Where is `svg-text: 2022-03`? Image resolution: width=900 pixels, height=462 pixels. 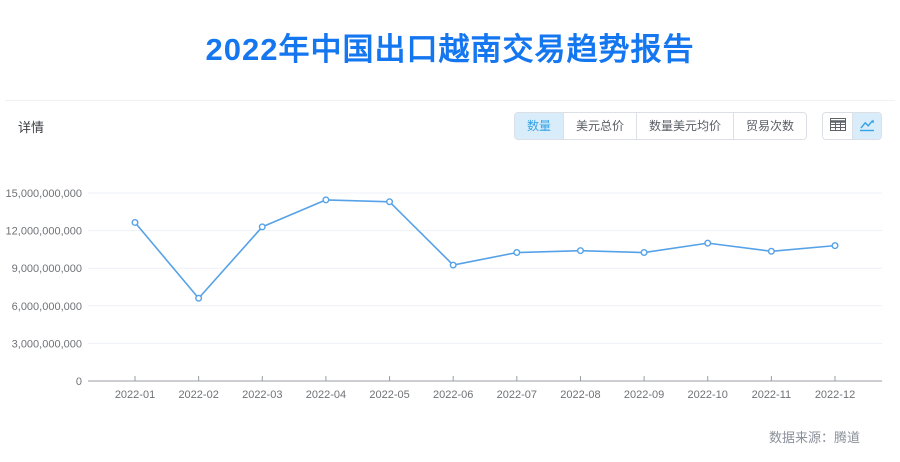
svg-text: 2022-03 is located at coordinates (262, 395).